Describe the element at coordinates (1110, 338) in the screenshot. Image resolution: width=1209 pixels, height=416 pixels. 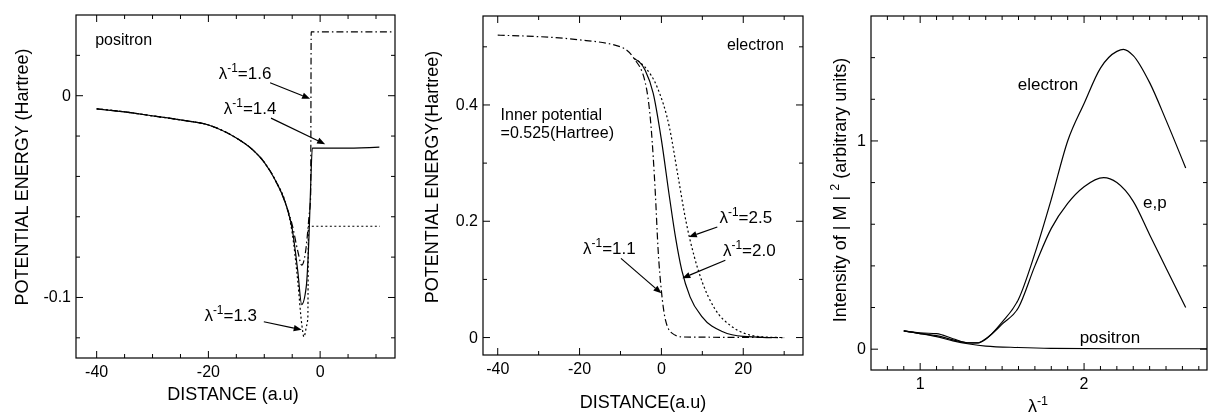
I see `series-label: positron` at that location.